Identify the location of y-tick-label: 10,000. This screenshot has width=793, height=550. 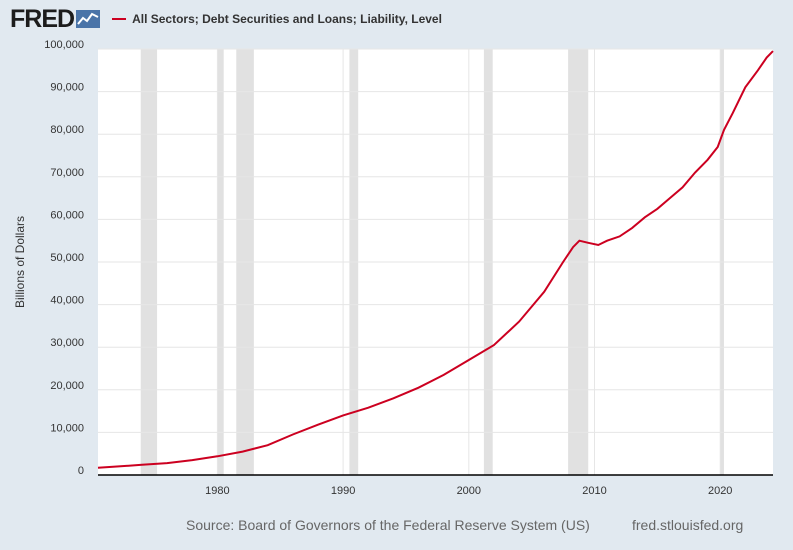
(67, 428).